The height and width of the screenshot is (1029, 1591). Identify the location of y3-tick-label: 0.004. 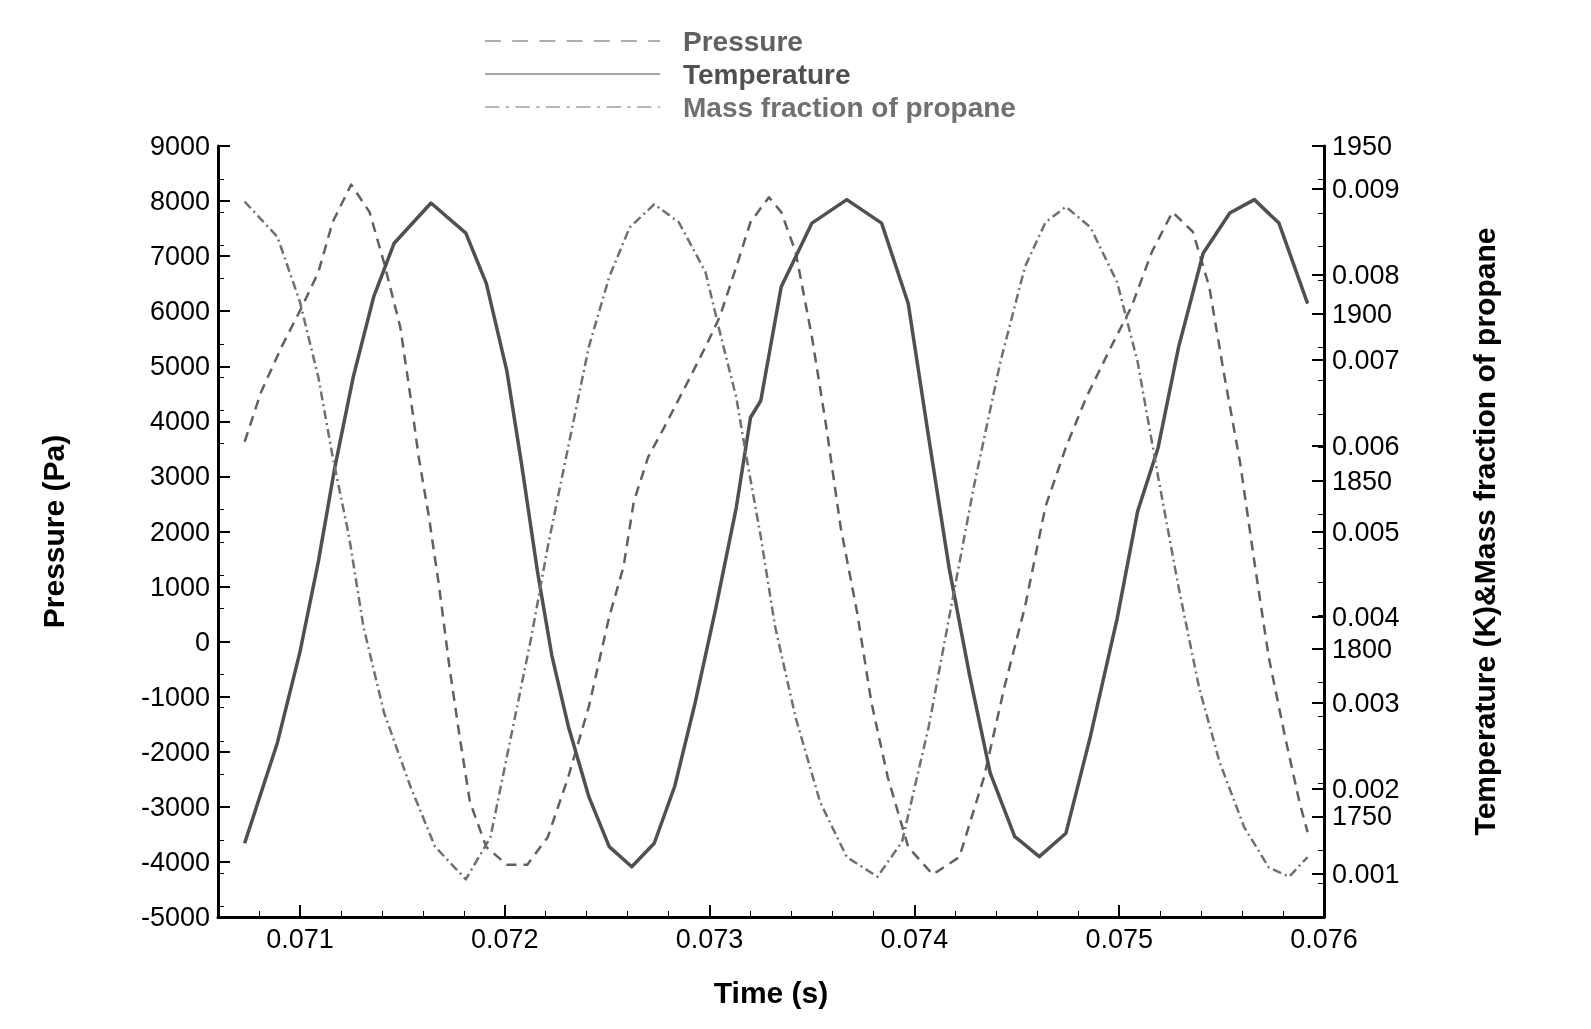
(1366, 617).